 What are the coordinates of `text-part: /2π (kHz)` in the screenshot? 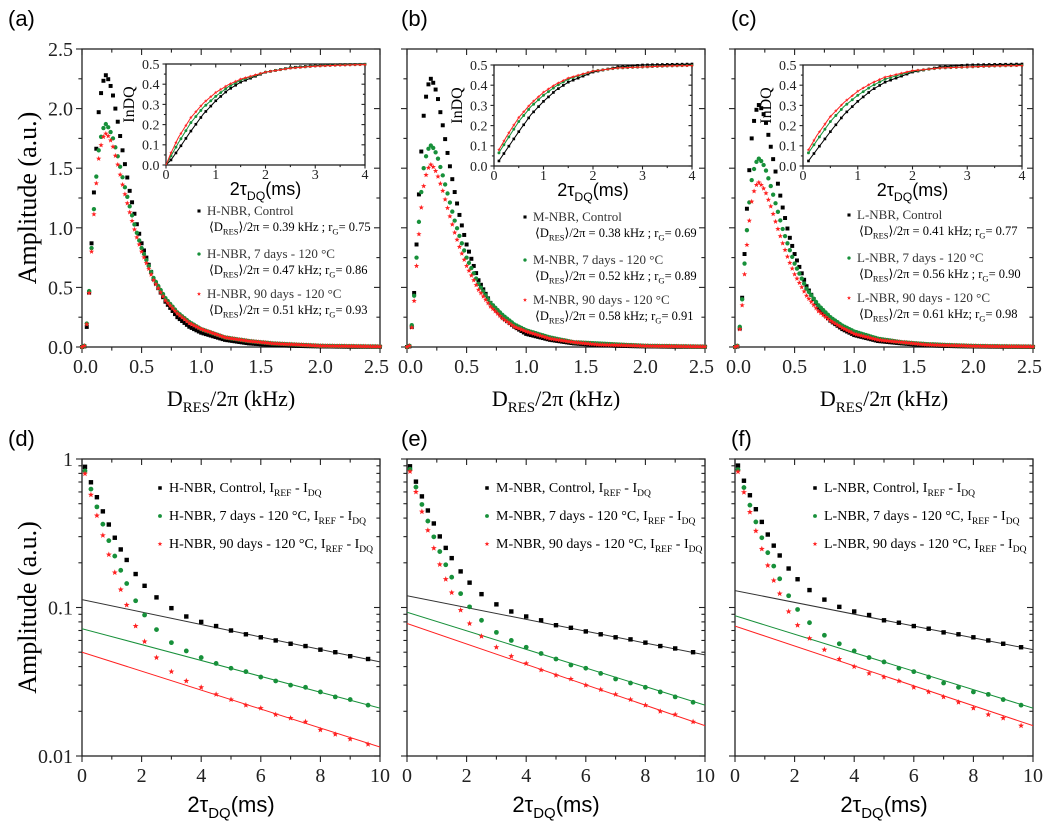 It's located at (577, 398).